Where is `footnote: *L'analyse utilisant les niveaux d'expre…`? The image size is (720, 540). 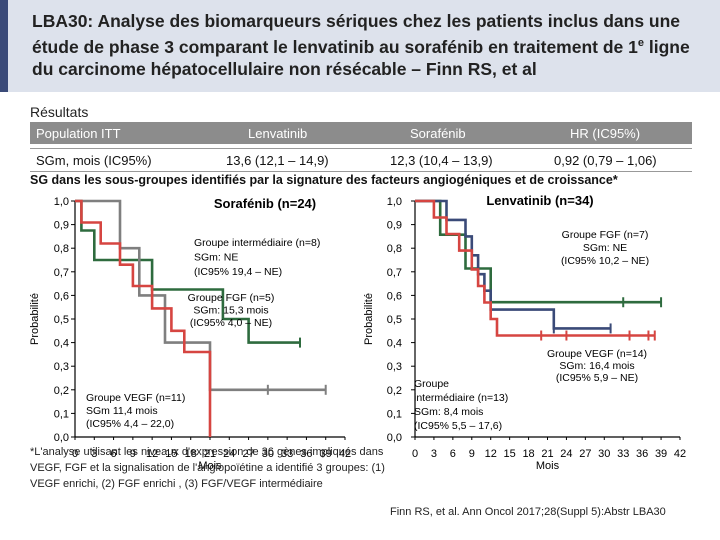 footnote: *L'analyse utilisant les niveaux d'expre… is located at coordinates (207, 468).